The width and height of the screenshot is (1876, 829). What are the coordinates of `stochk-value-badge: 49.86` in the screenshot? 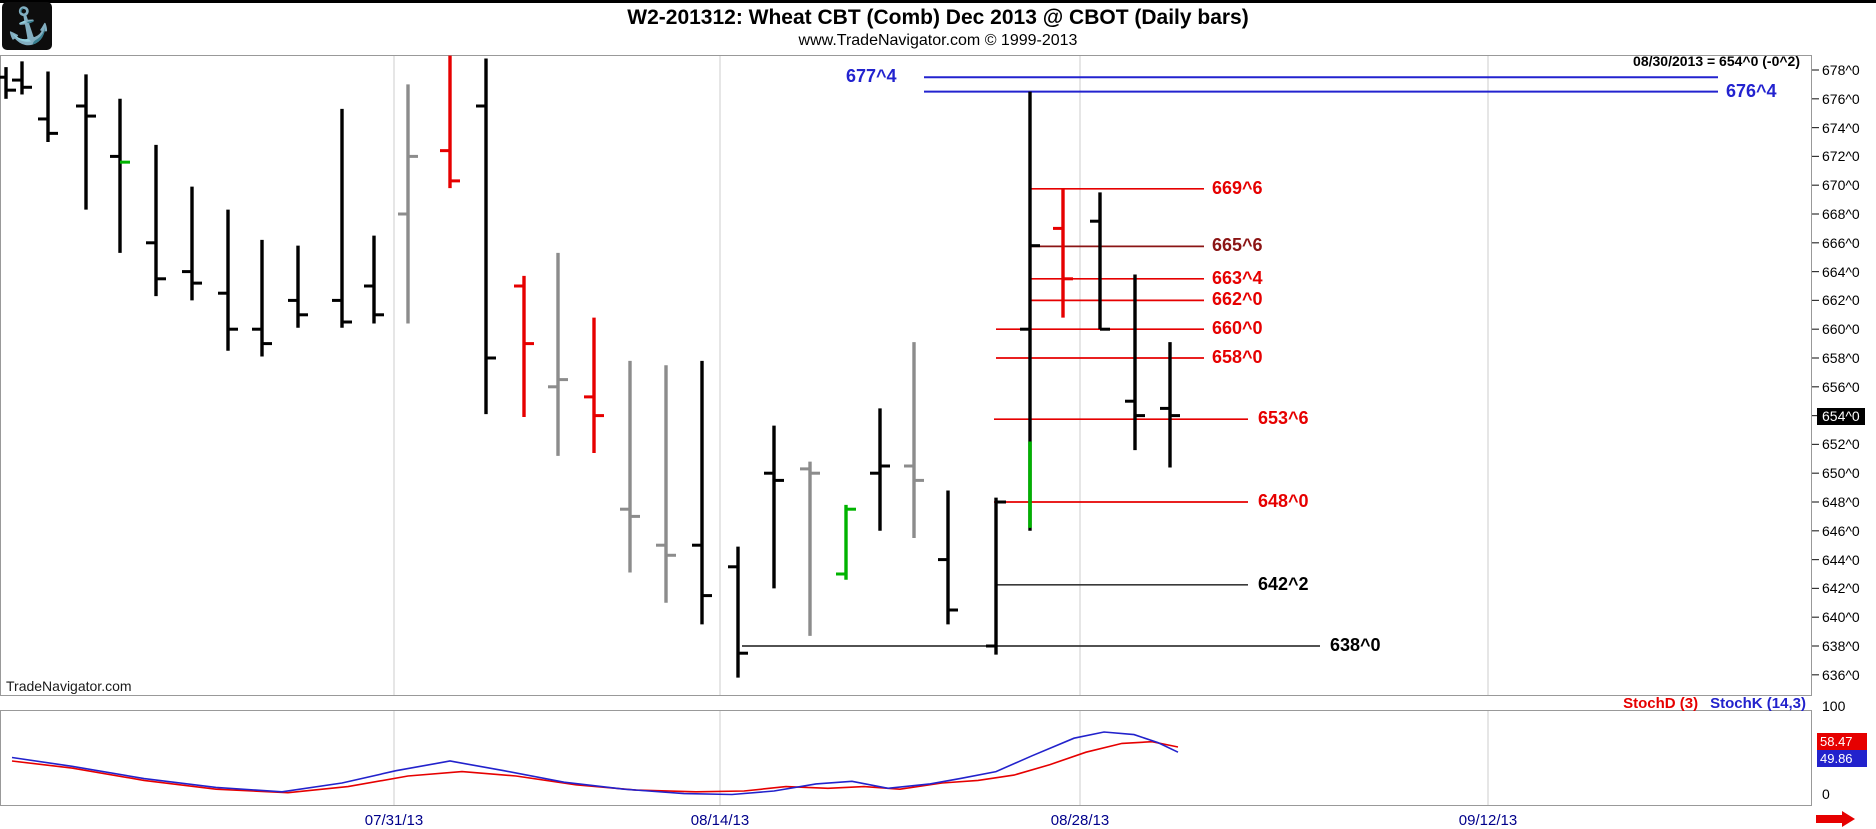 It's located at (1842, 758).